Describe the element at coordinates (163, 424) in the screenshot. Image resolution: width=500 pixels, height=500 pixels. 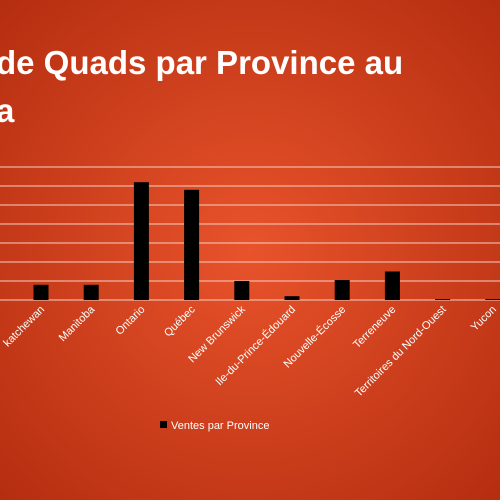
I see `legend-swatch` at that location.